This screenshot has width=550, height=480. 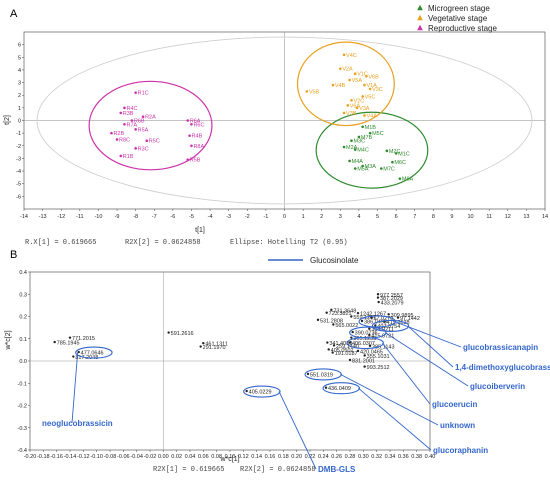 What do you see at coordinates (340, 86) in the screenshot?
I see `point-label-v4b: V4B` at bounding box center [340, 86].